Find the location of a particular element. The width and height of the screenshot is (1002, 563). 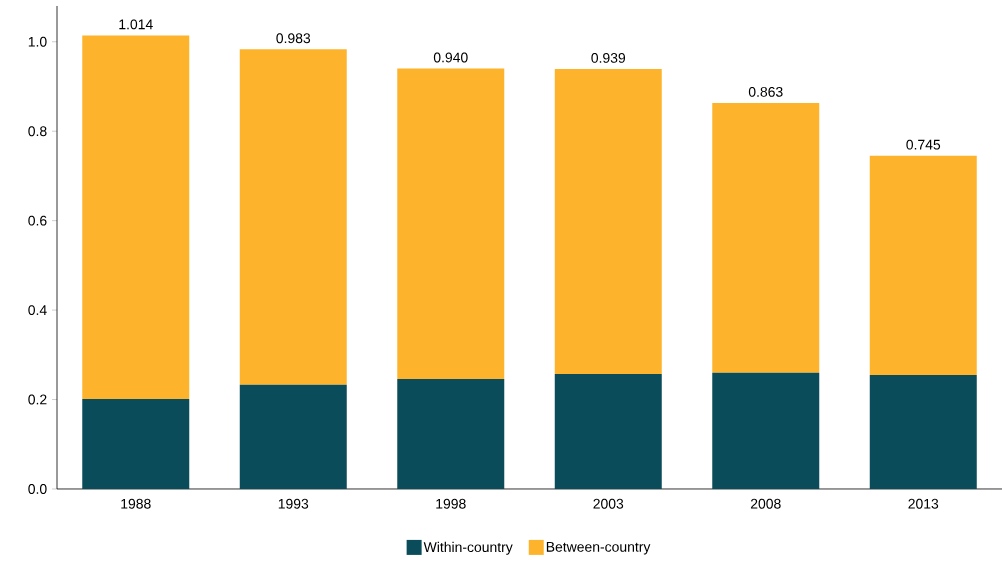

total-label: 0.939 is located at coordinates (608, 57).